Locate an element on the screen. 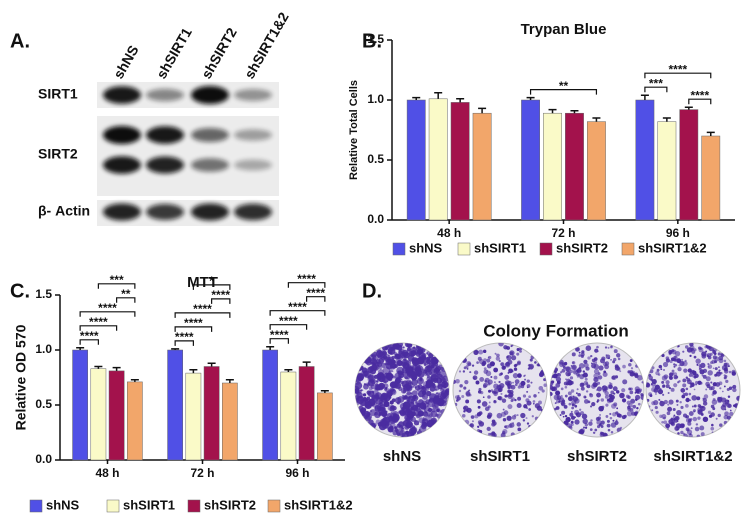 This screenshot has height=521, width=750. bar is located at coordinates (80, 405).